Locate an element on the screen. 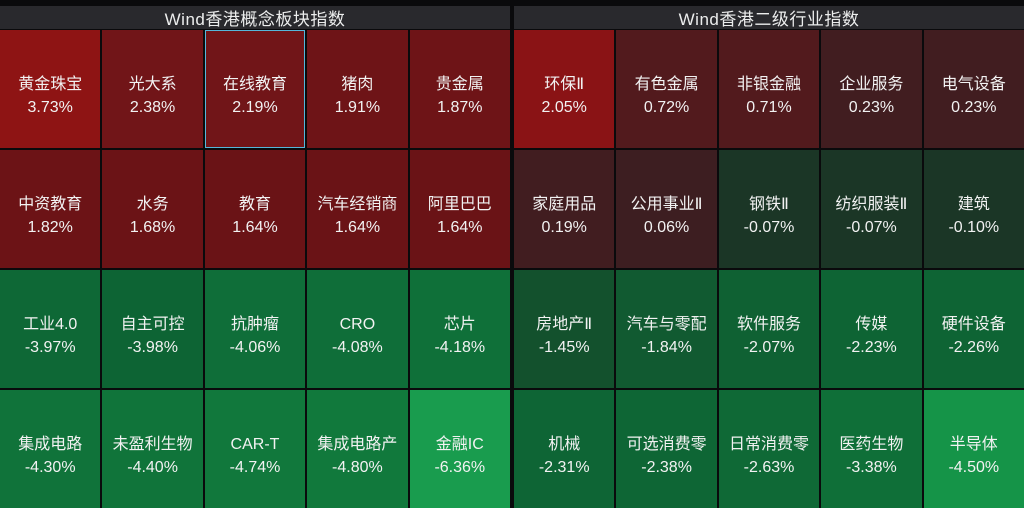  heatmap-cell: 医药生物 -3.38% is located at coordinates (871, 449).